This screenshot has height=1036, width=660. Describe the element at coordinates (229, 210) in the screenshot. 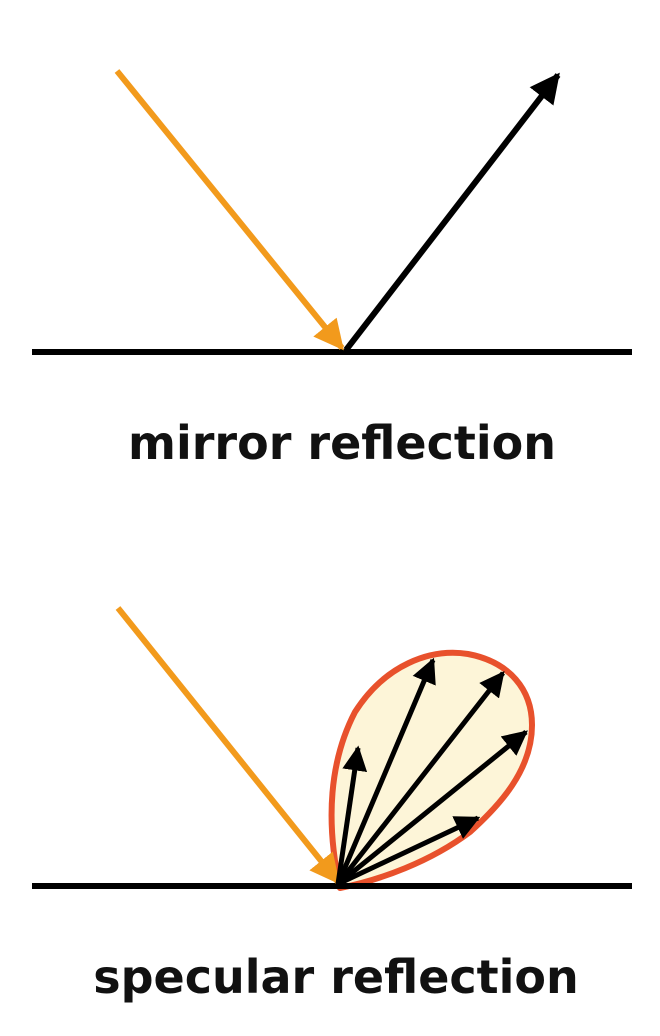

I see `mirror-incident-ray` at that location.